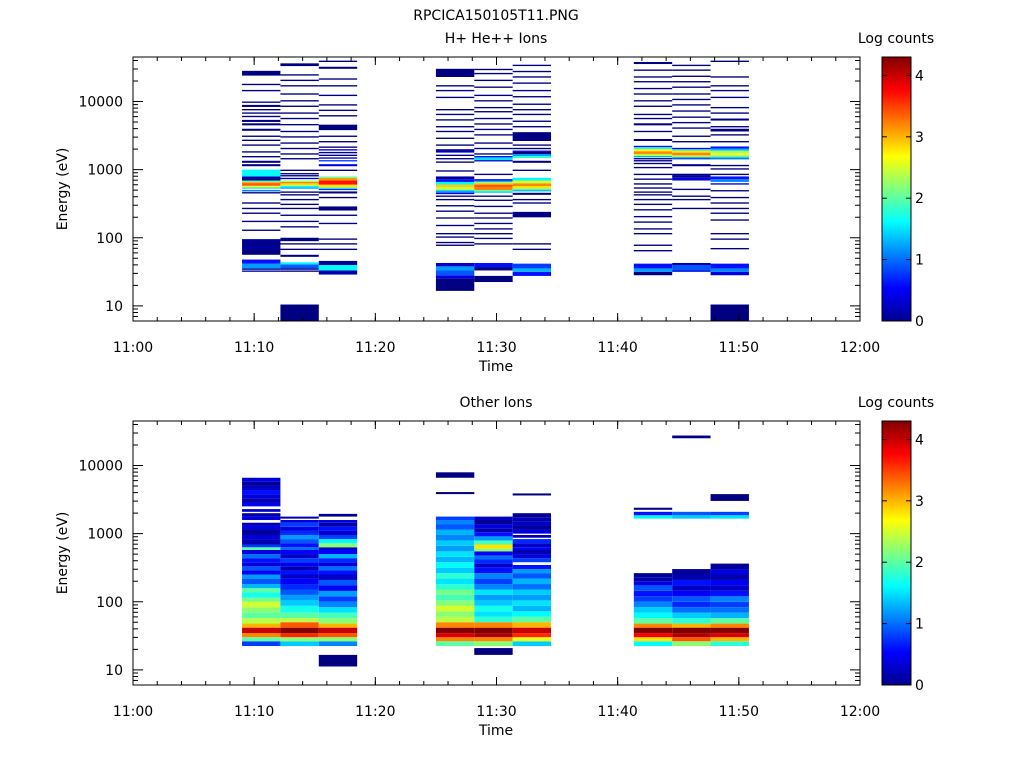 The width and height of the screenshot is (1024, 768). What do you see at coordinates (133, 712) in the screenshot?
I see `x-tick-label: 11:00` at bounding box center [133, 712].